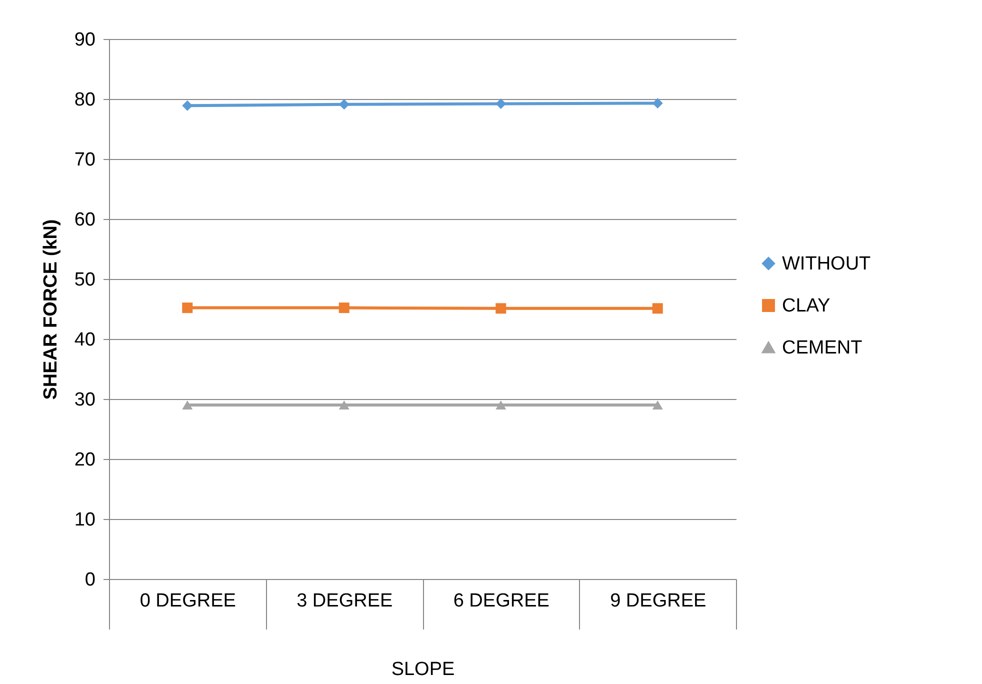  I want to click on x-axis-title: SLOPE, so click(423, 669).